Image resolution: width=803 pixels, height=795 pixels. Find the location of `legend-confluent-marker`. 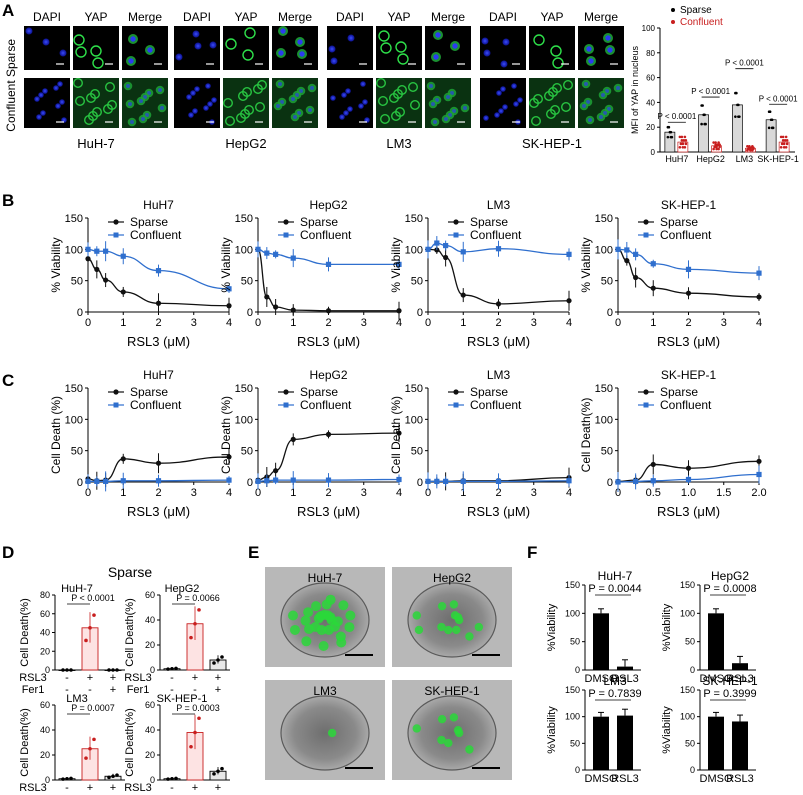

legend-confluent-marker is located at coordinates (116, 405).